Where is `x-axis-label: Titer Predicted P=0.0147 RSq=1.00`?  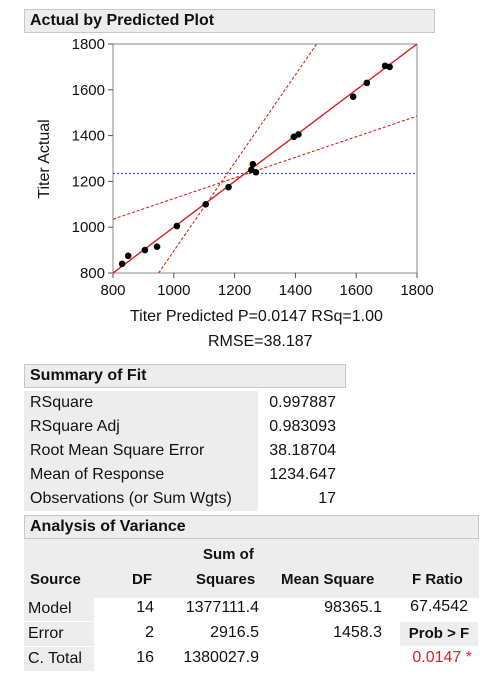 x-axis-label: Titer Predicted P=0.0147 RSq=1.00 is located at coordinates (256, 316).